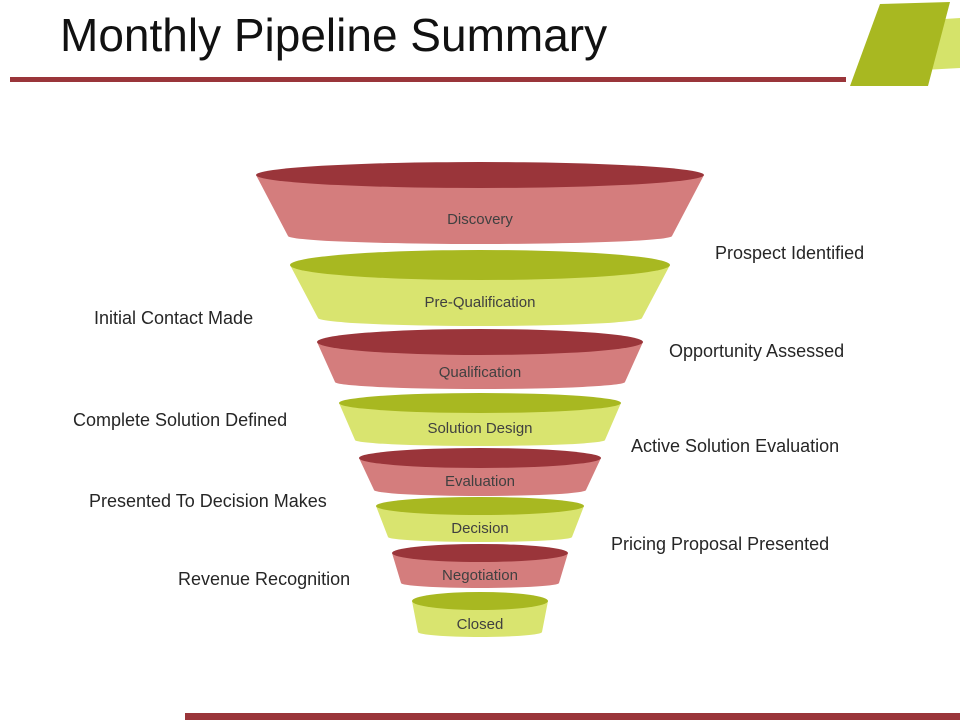 The width and height of the screenshot is (960, 720). Describe the element at coordinates (480, 302) in the screenshot. I see `funnel-stage-label: Pre-Qualification` at that location.